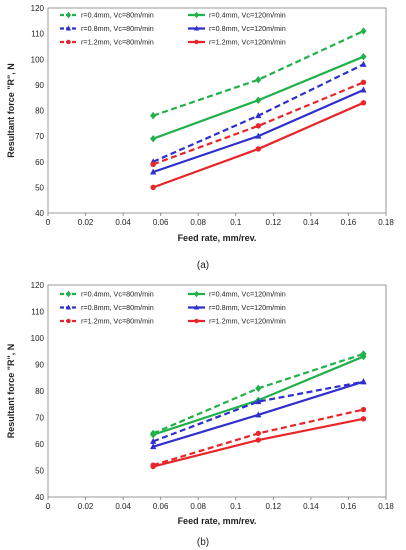 Image resolution: width=406 pixels, height=550 pixels. What do you see at coordinates (196, 307) in the screenshot?
I see `legend-marker-r-0-8mm-vc-120m-min` at bounding box center [196, 307].